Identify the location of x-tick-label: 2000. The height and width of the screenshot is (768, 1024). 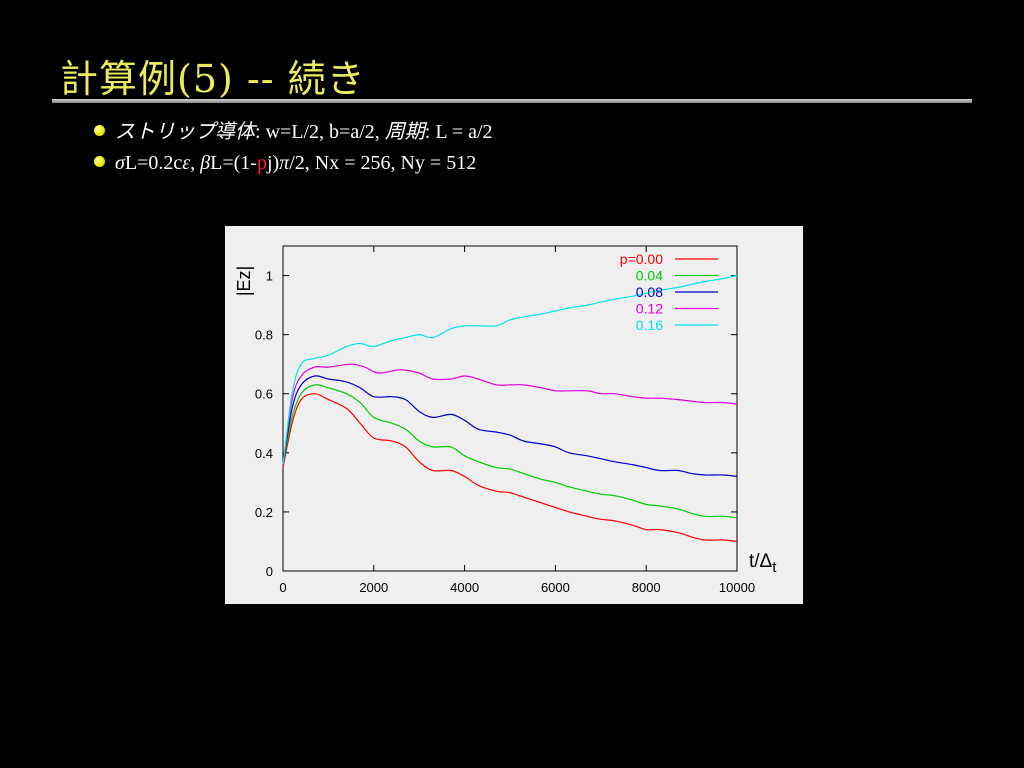
(373, 587).